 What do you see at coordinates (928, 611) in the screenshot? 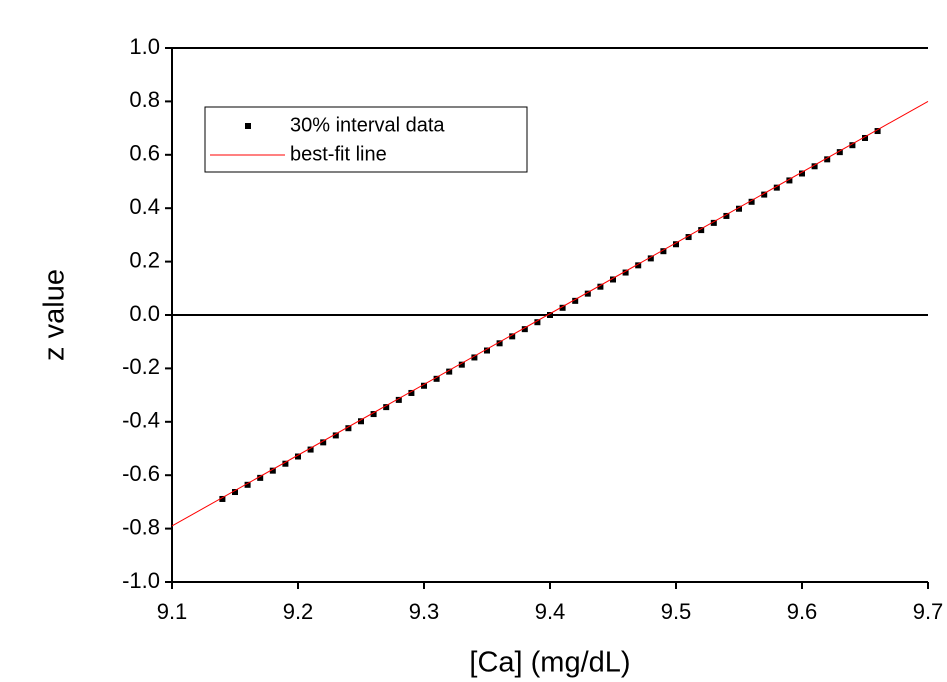
I see `x-tick-label: 9.7` at bounding box center [928, 611].